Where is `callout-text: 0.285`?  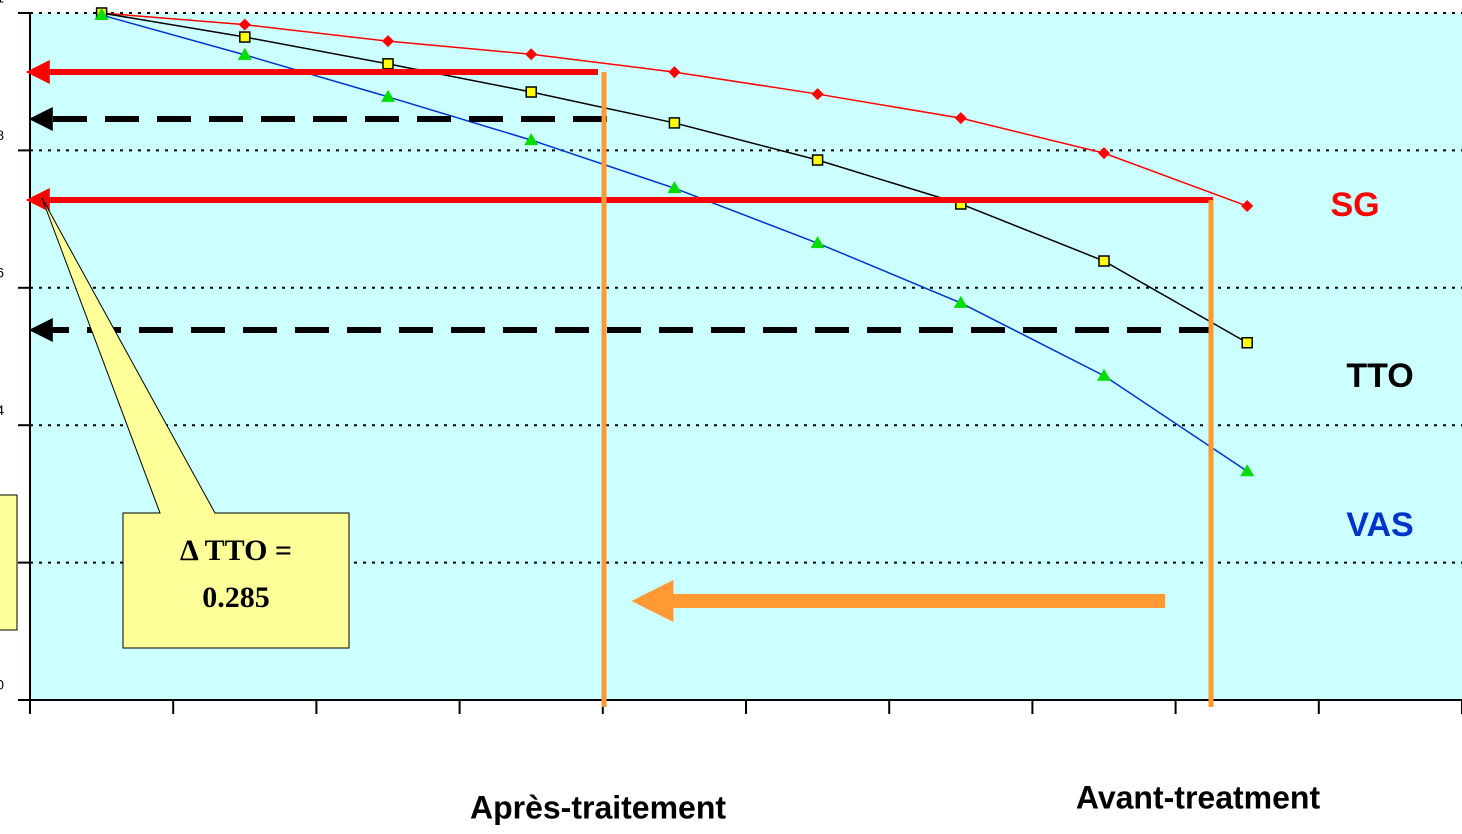
callout-text: 0.285 is located at coordinates (236, 597).